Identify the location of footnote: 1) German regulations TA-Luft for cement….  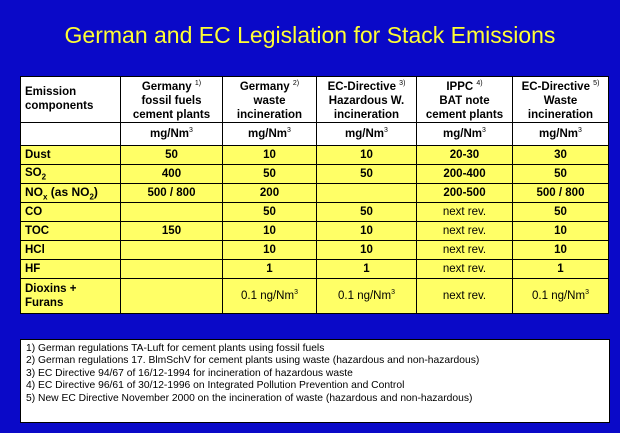
(175, 348).